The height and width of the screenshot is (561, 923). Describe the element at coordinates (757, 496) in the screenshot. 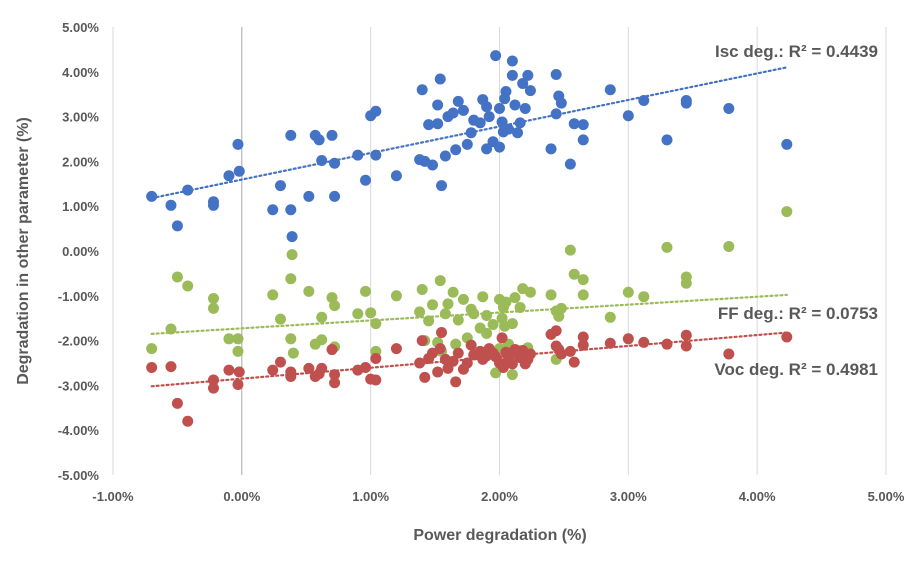

I see `x-tick-label: 4.00%` at that location.